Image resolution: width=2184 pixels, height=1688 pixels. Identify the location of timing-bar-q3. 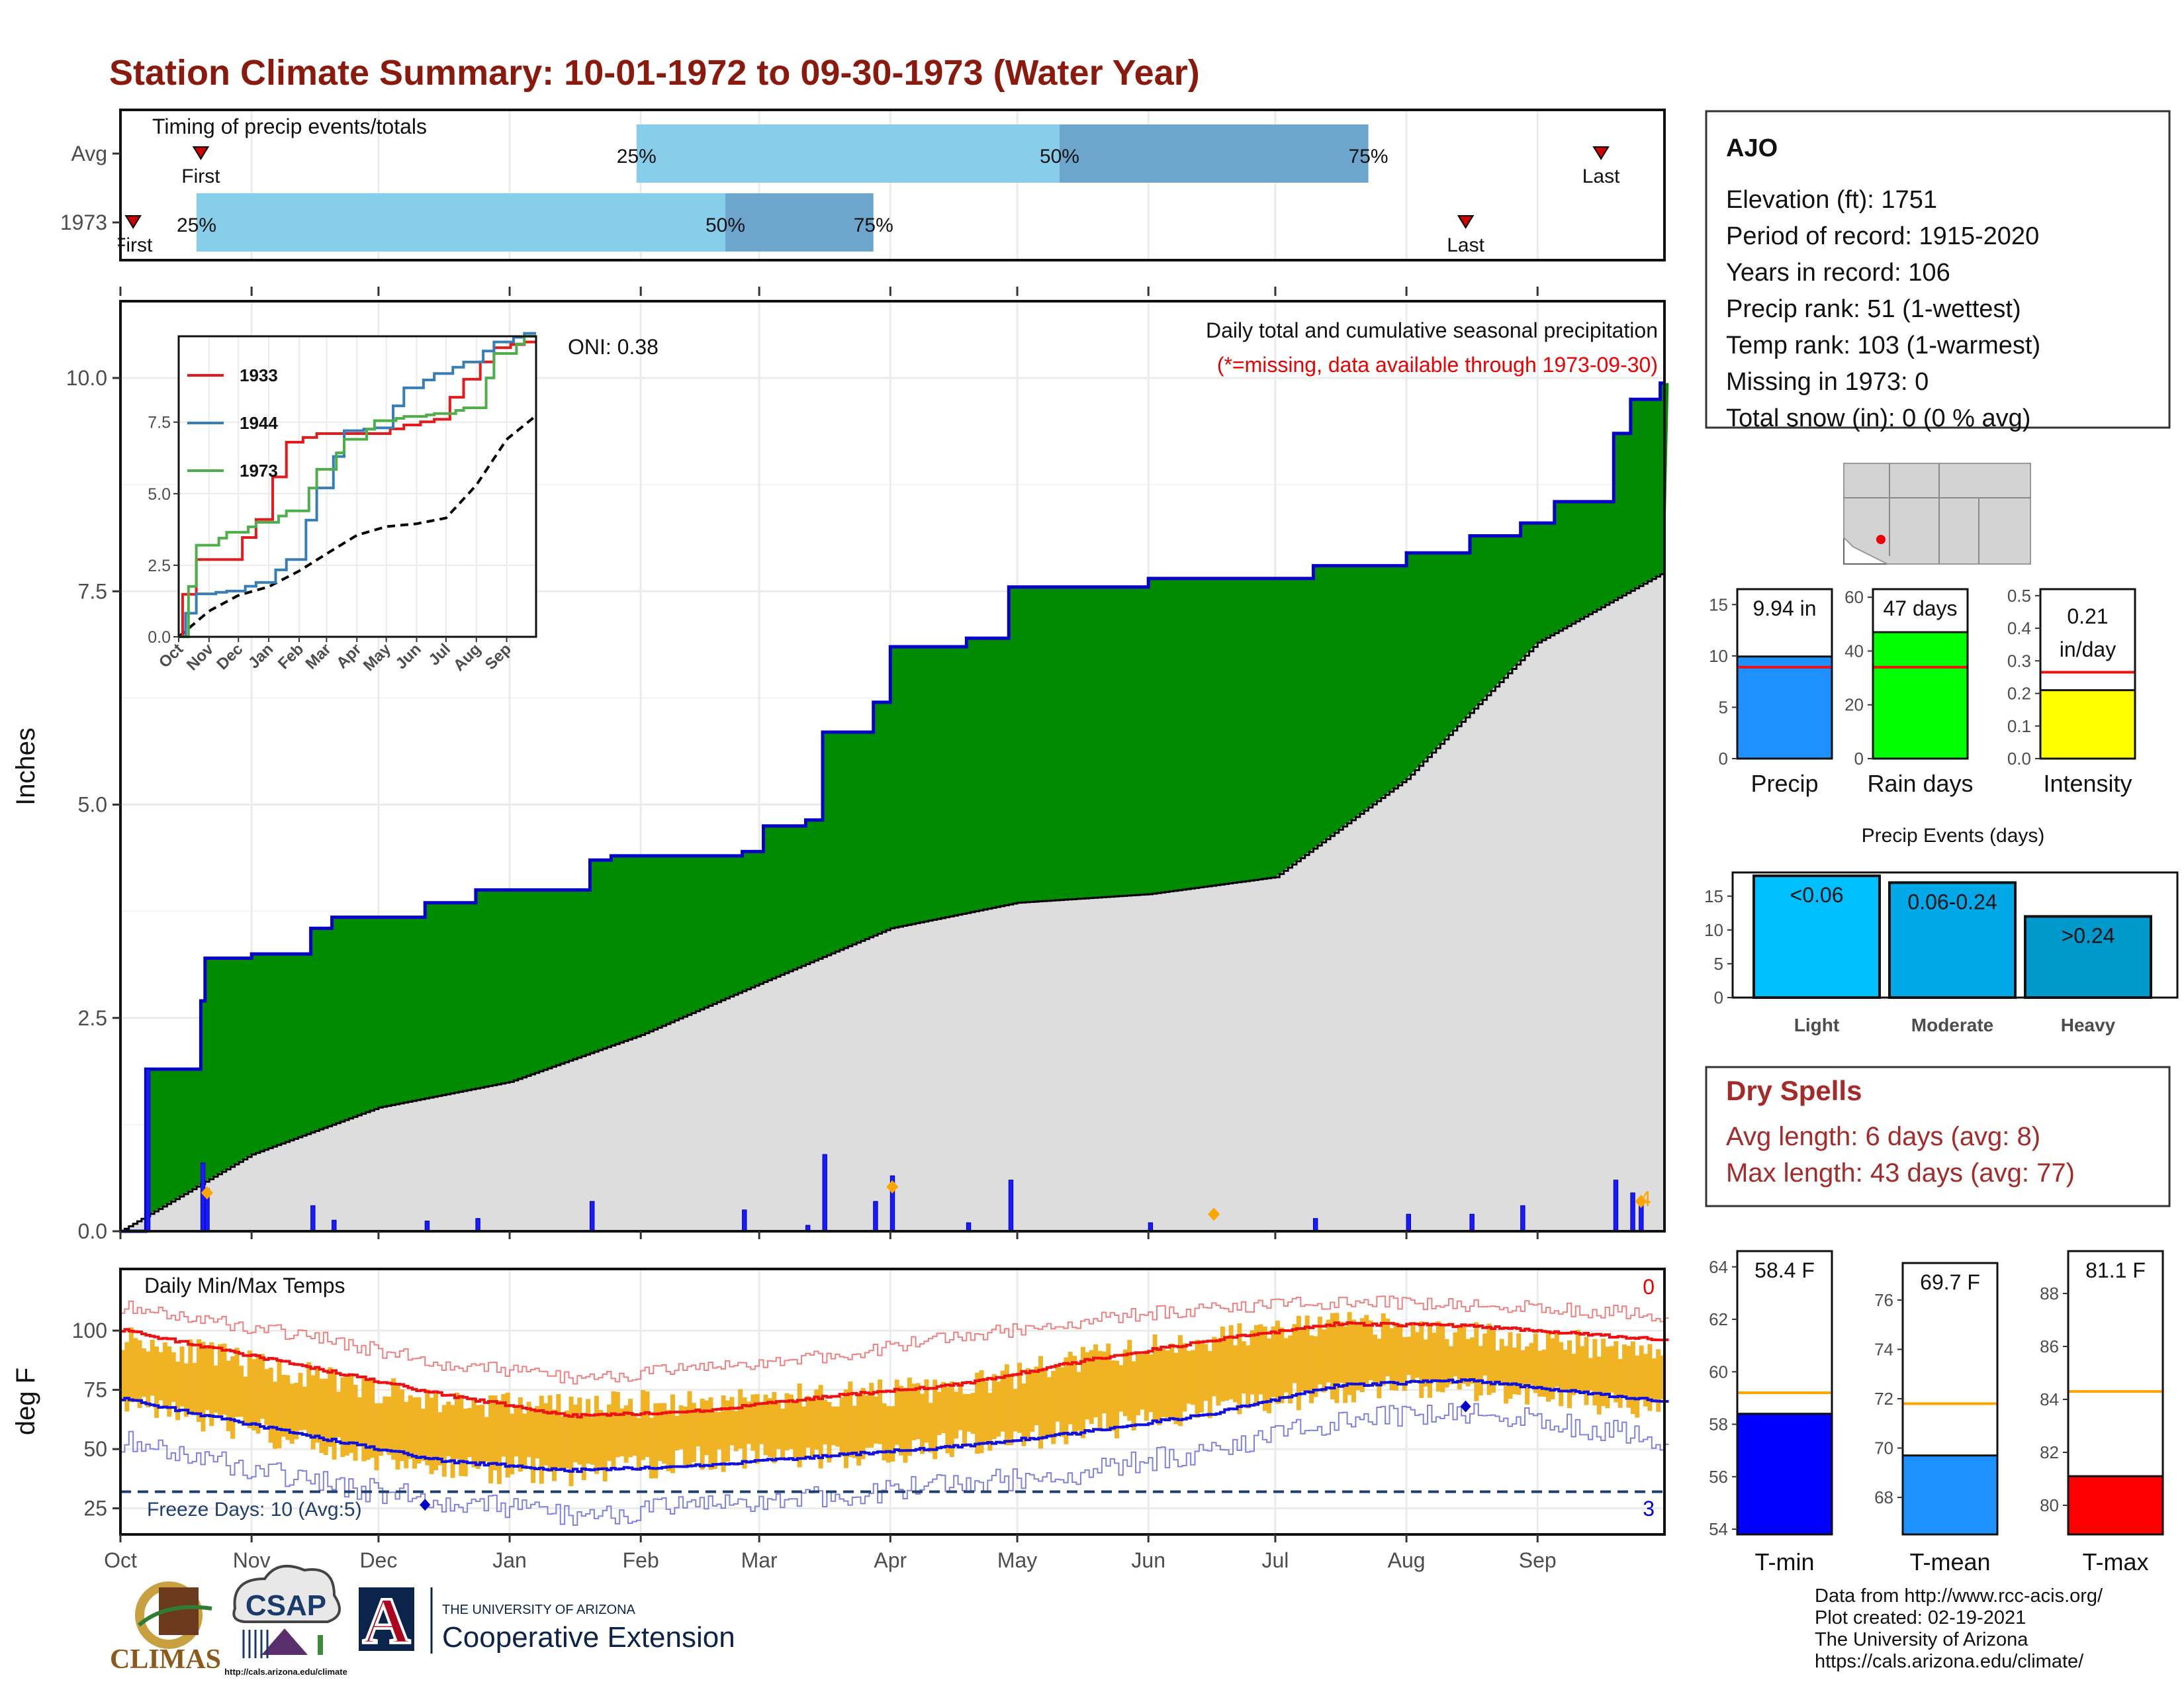
(799, 222).